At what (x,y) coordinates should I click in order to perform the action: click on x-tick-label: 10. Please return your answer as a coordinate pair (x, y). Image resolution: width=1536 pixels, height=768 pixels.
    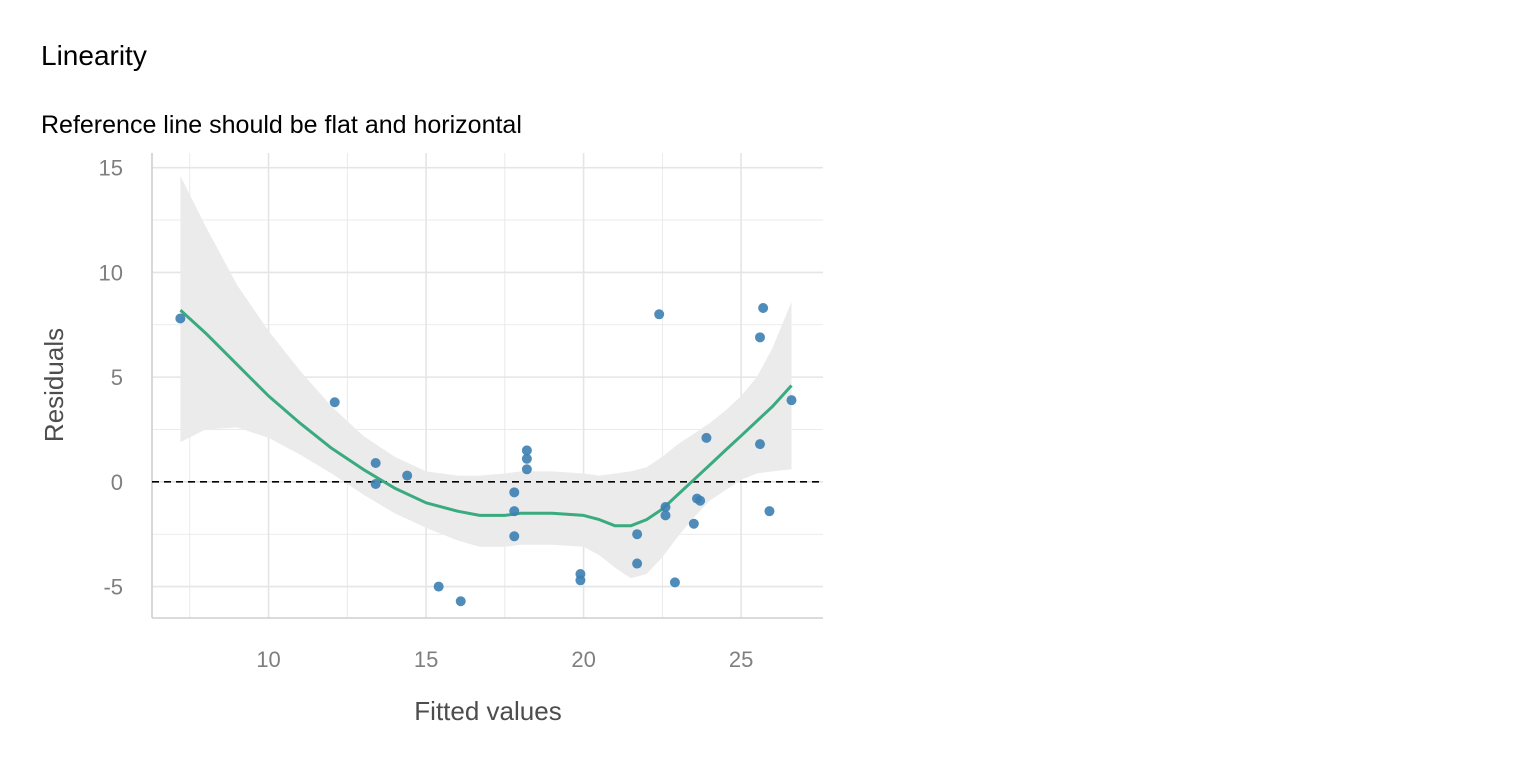
    Looking at the image, I should click on (268, 659).